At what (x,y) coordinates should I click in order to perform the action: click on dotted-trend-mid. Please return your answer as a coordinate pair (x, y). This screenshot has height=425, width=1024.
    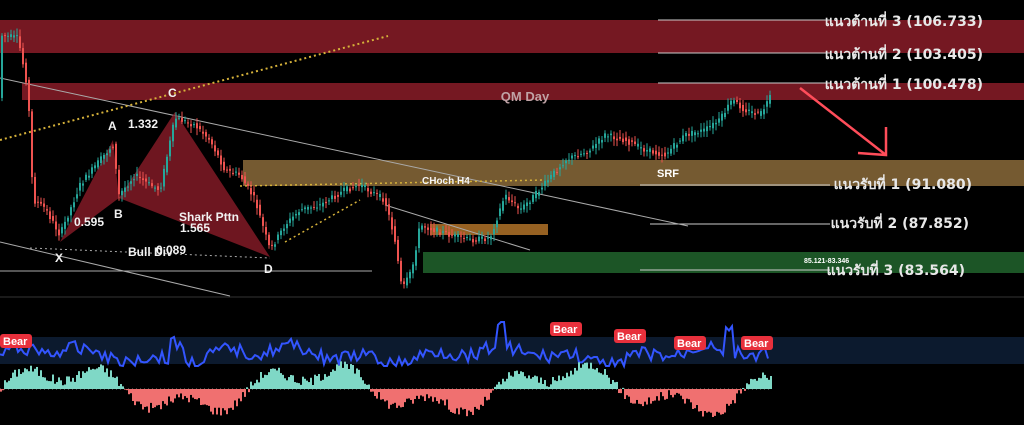
    Looking at the image, I should click on (322, 221).